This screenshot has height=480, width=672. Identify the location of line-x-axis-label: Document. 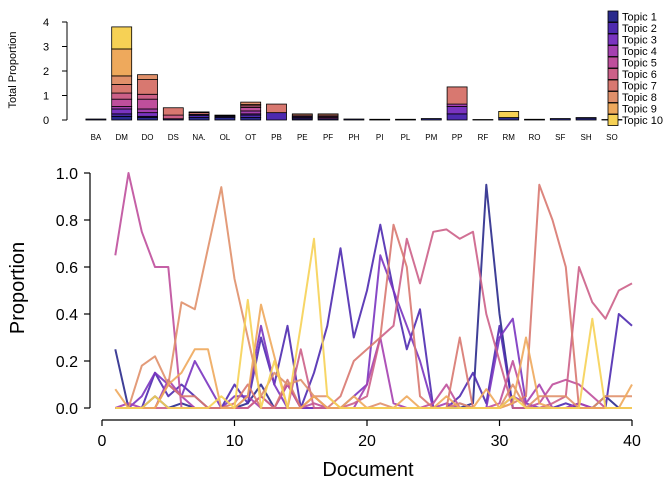
(368, 469).